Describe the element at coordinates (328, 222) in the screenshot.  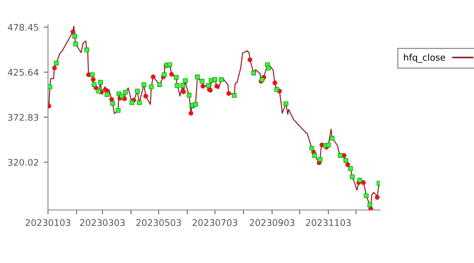
I see `x-tick-label: 20231103` at that location.